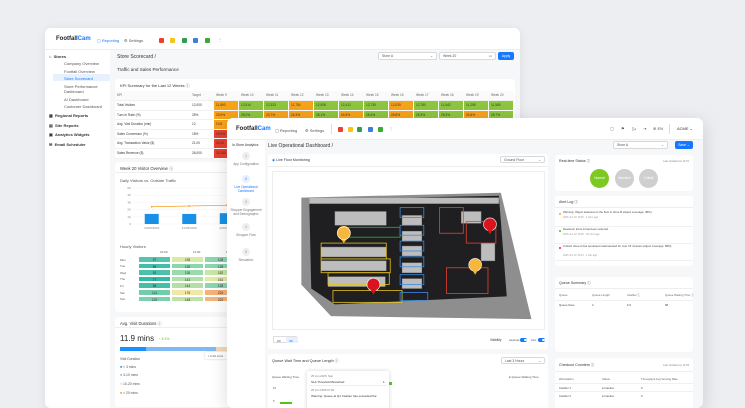 The height and width of the screenshot is (408, 745). I want to click on save-button: Save ⌄, so click(684, 145).